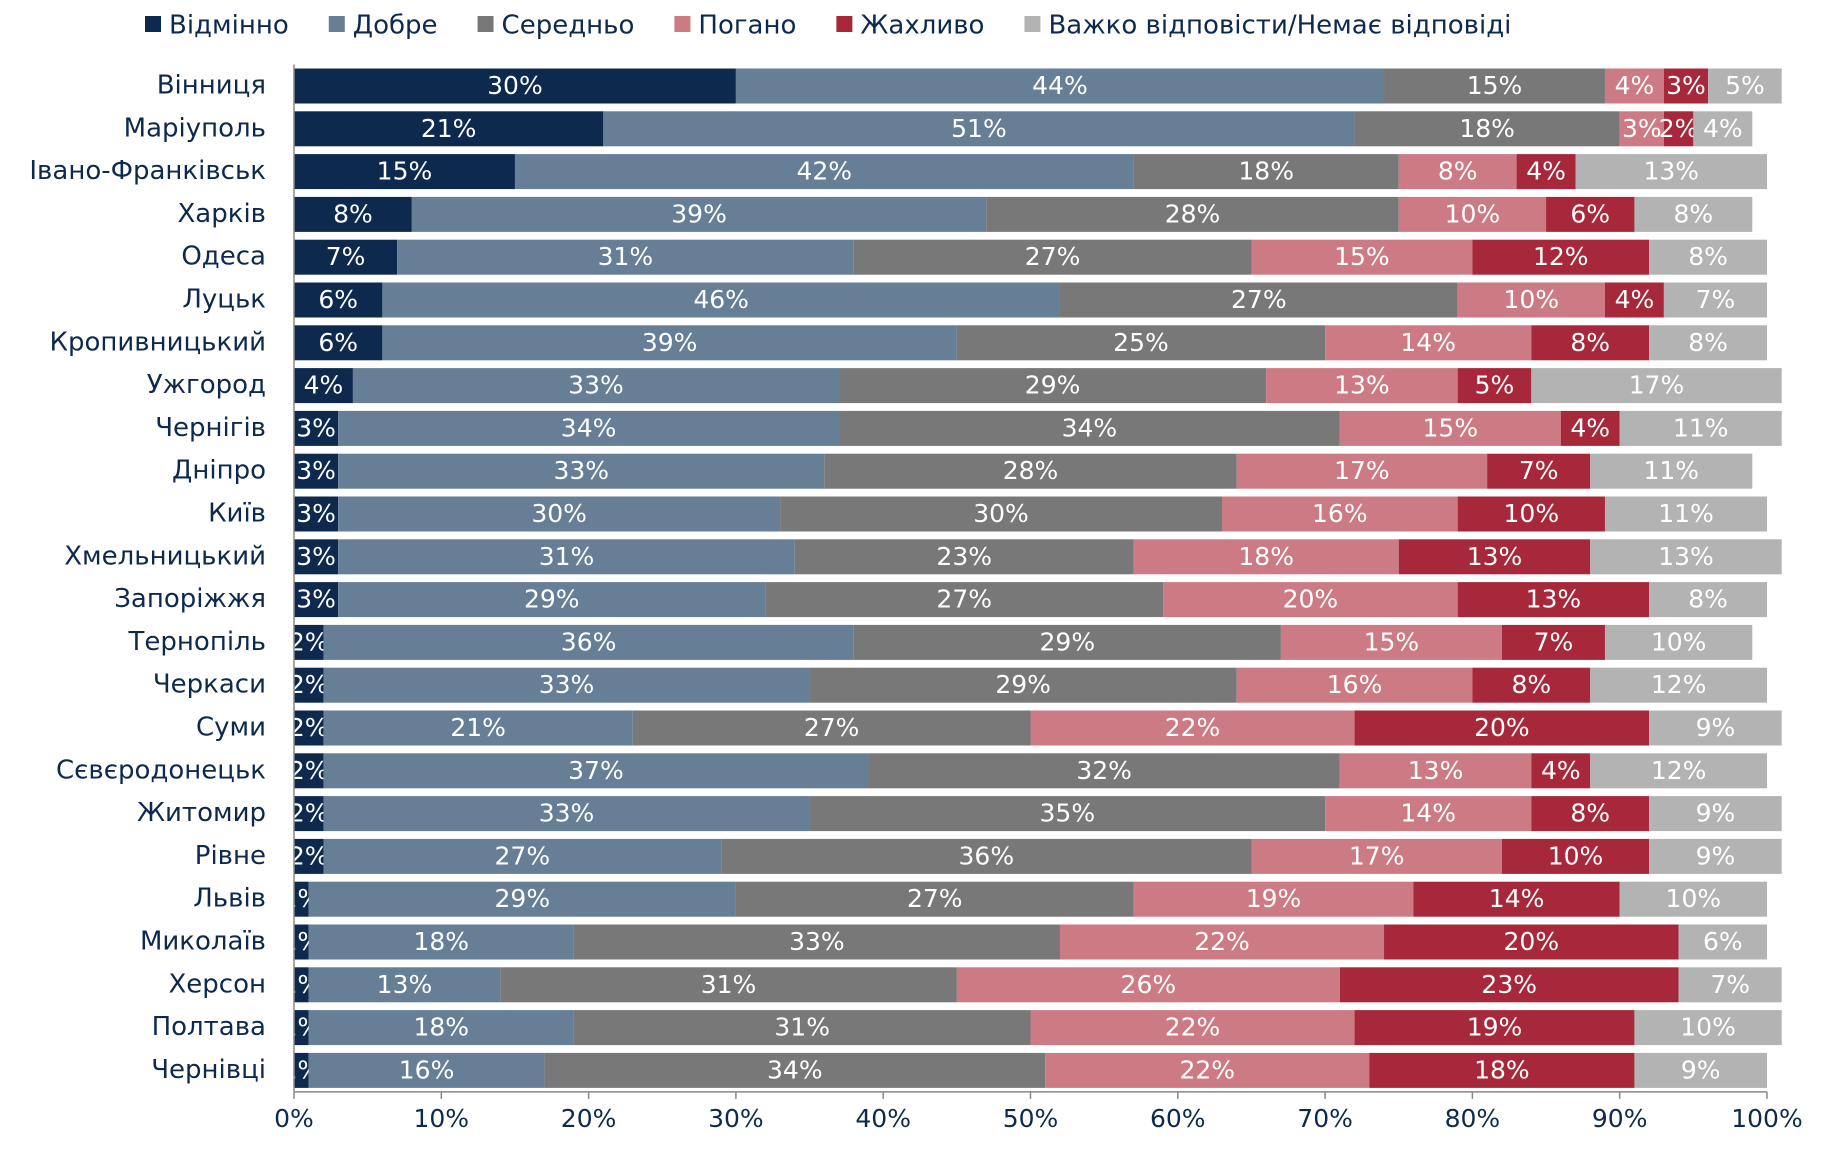  I want to click on data-label: 42%, so click(824, 171).